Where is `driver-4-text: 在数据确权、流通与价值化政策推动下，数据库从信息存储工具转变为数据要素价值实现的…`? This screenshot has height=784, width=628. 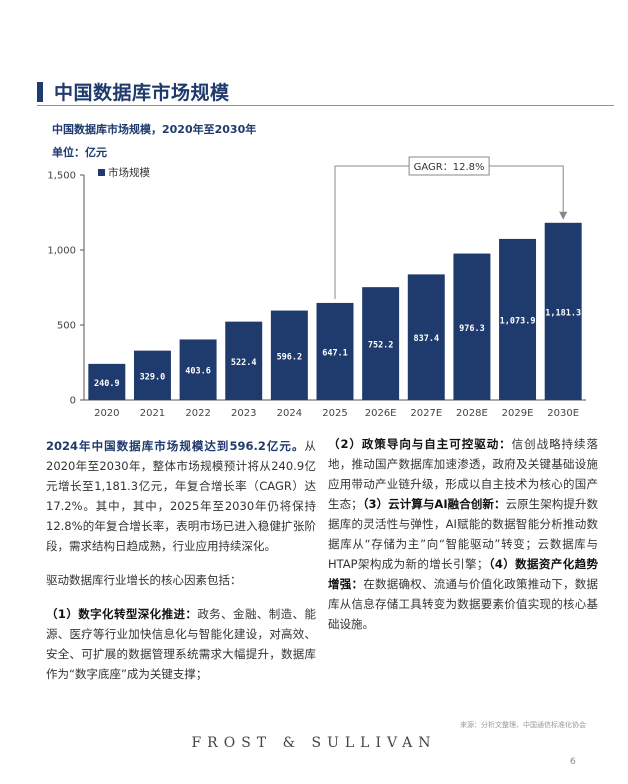 driver-4-text: 在数据确权、流通与价值化政策推动下，数据库从信息存储工具转变为数据要素价值实现的… is located at coordinates (463, 604).